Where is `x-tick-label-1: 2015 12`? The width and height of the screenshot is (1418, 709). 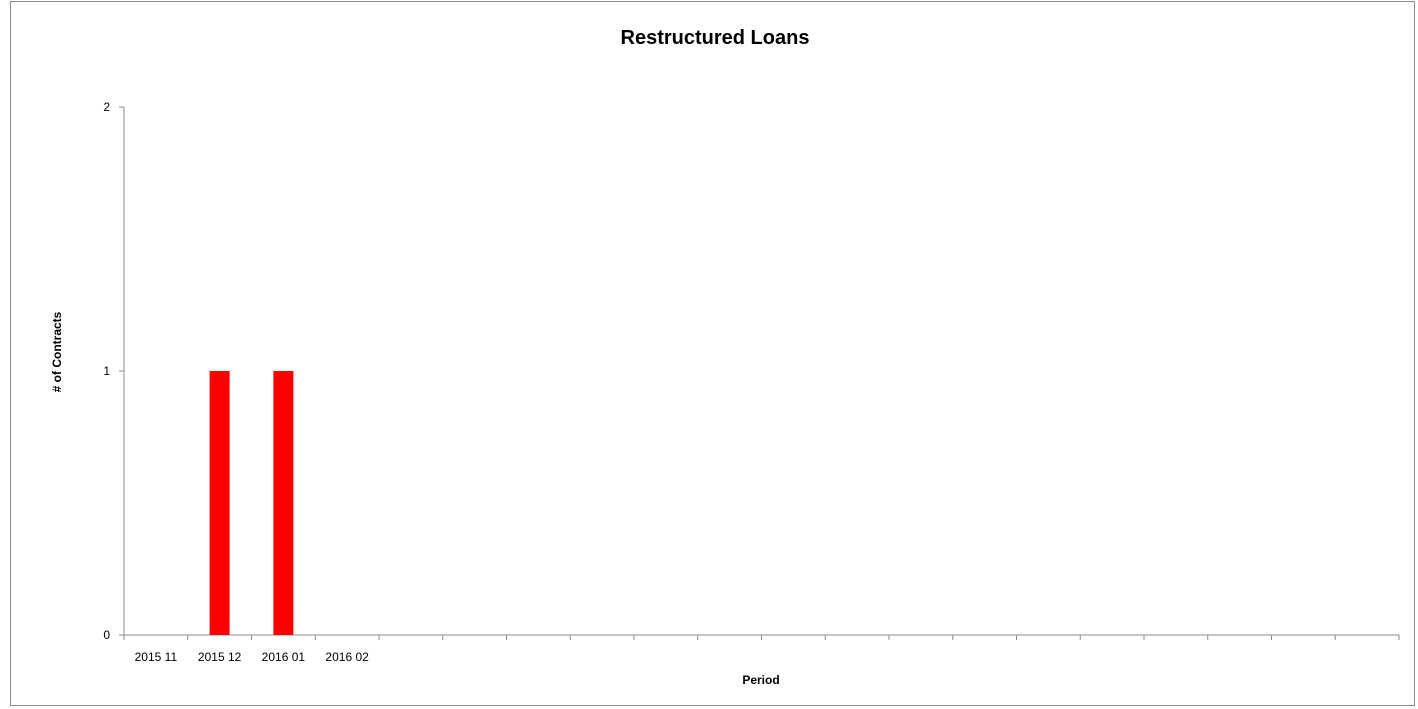
x-tick-label-1: 2015 12 is located at coordinates (220, 657).